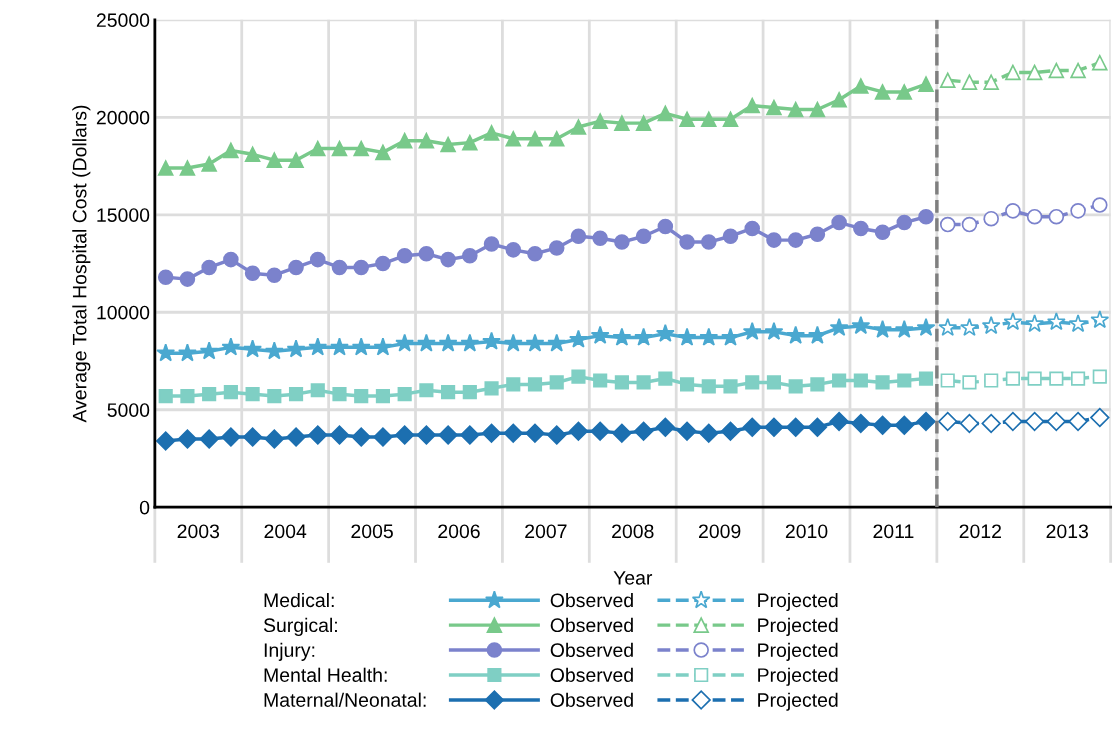  What do you see at coordinates (198, 531) in the screenshot?
I see `x-tick-label: 2003` at bounding box center [198, 531].